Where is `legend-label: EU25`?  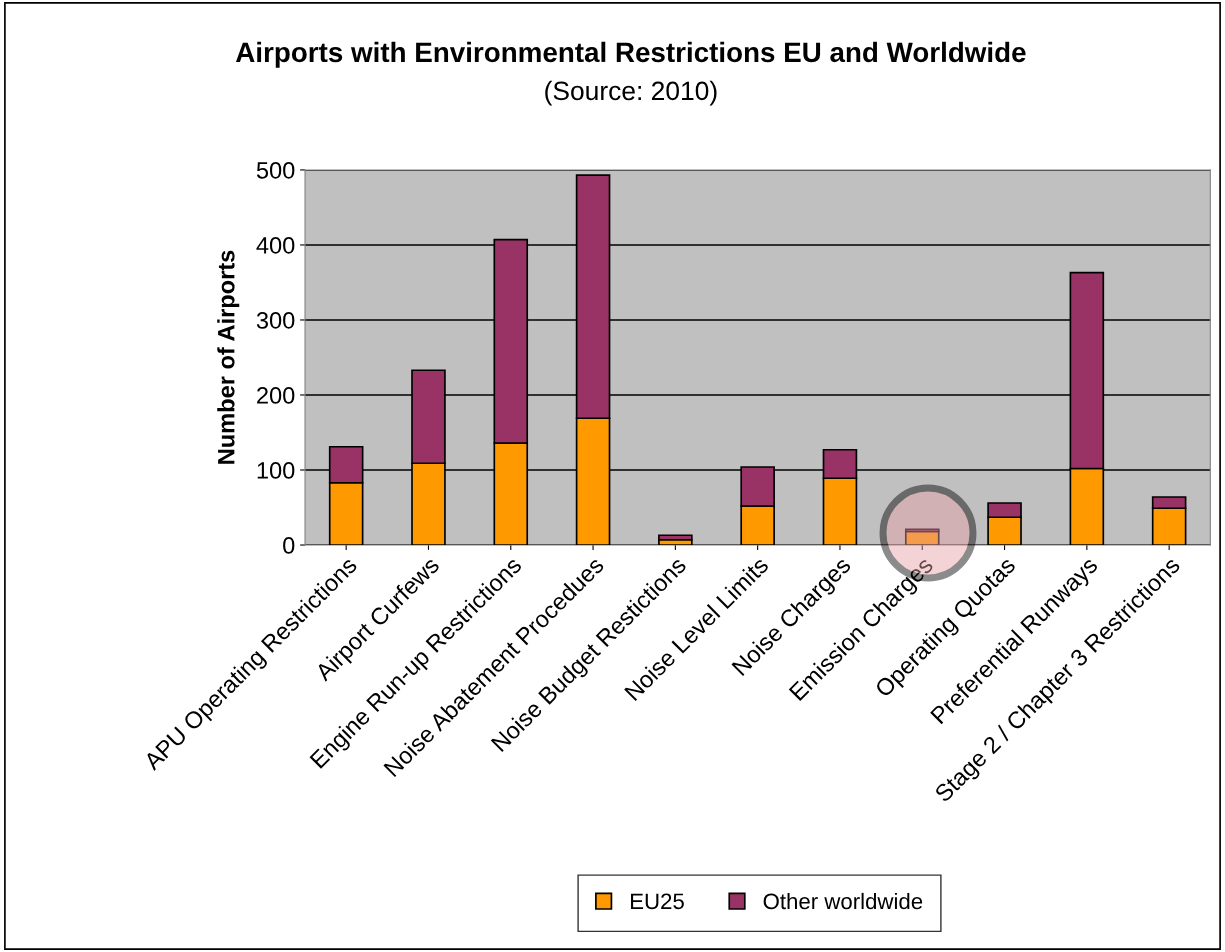 legend-label: EU25 is located at coordinates (657, 901).